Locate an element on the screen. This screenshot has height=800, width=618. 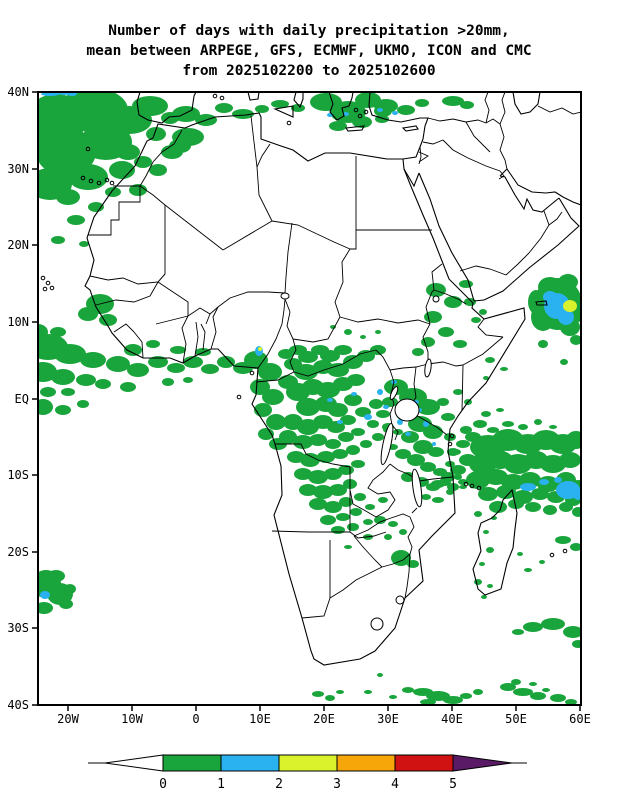
x-tick-label-40E: 40E is located at coordinates (452, 719).